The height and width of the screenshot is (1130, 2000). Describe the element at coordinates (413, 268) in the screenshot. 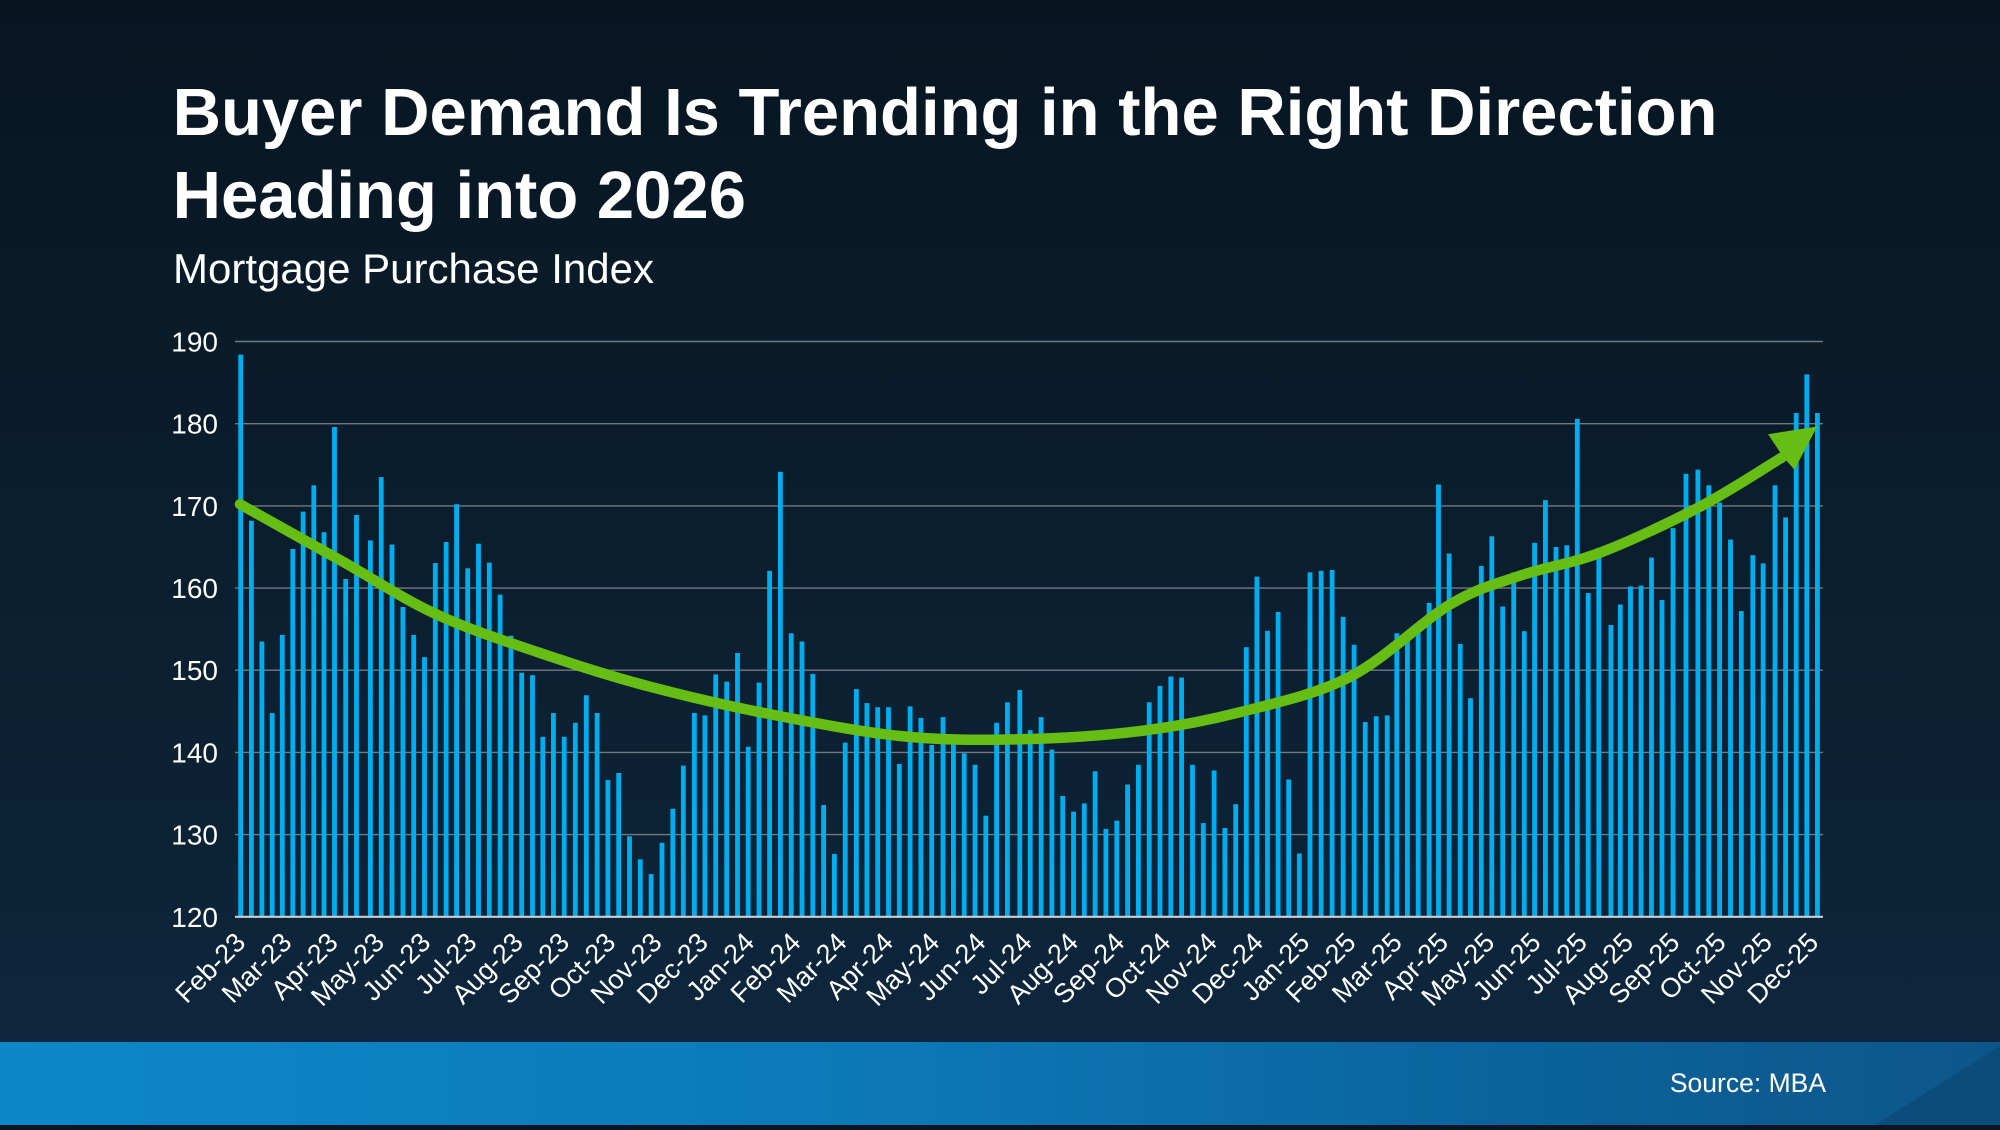

I see `svg-text: Mortgage Purchase Index` at that location.